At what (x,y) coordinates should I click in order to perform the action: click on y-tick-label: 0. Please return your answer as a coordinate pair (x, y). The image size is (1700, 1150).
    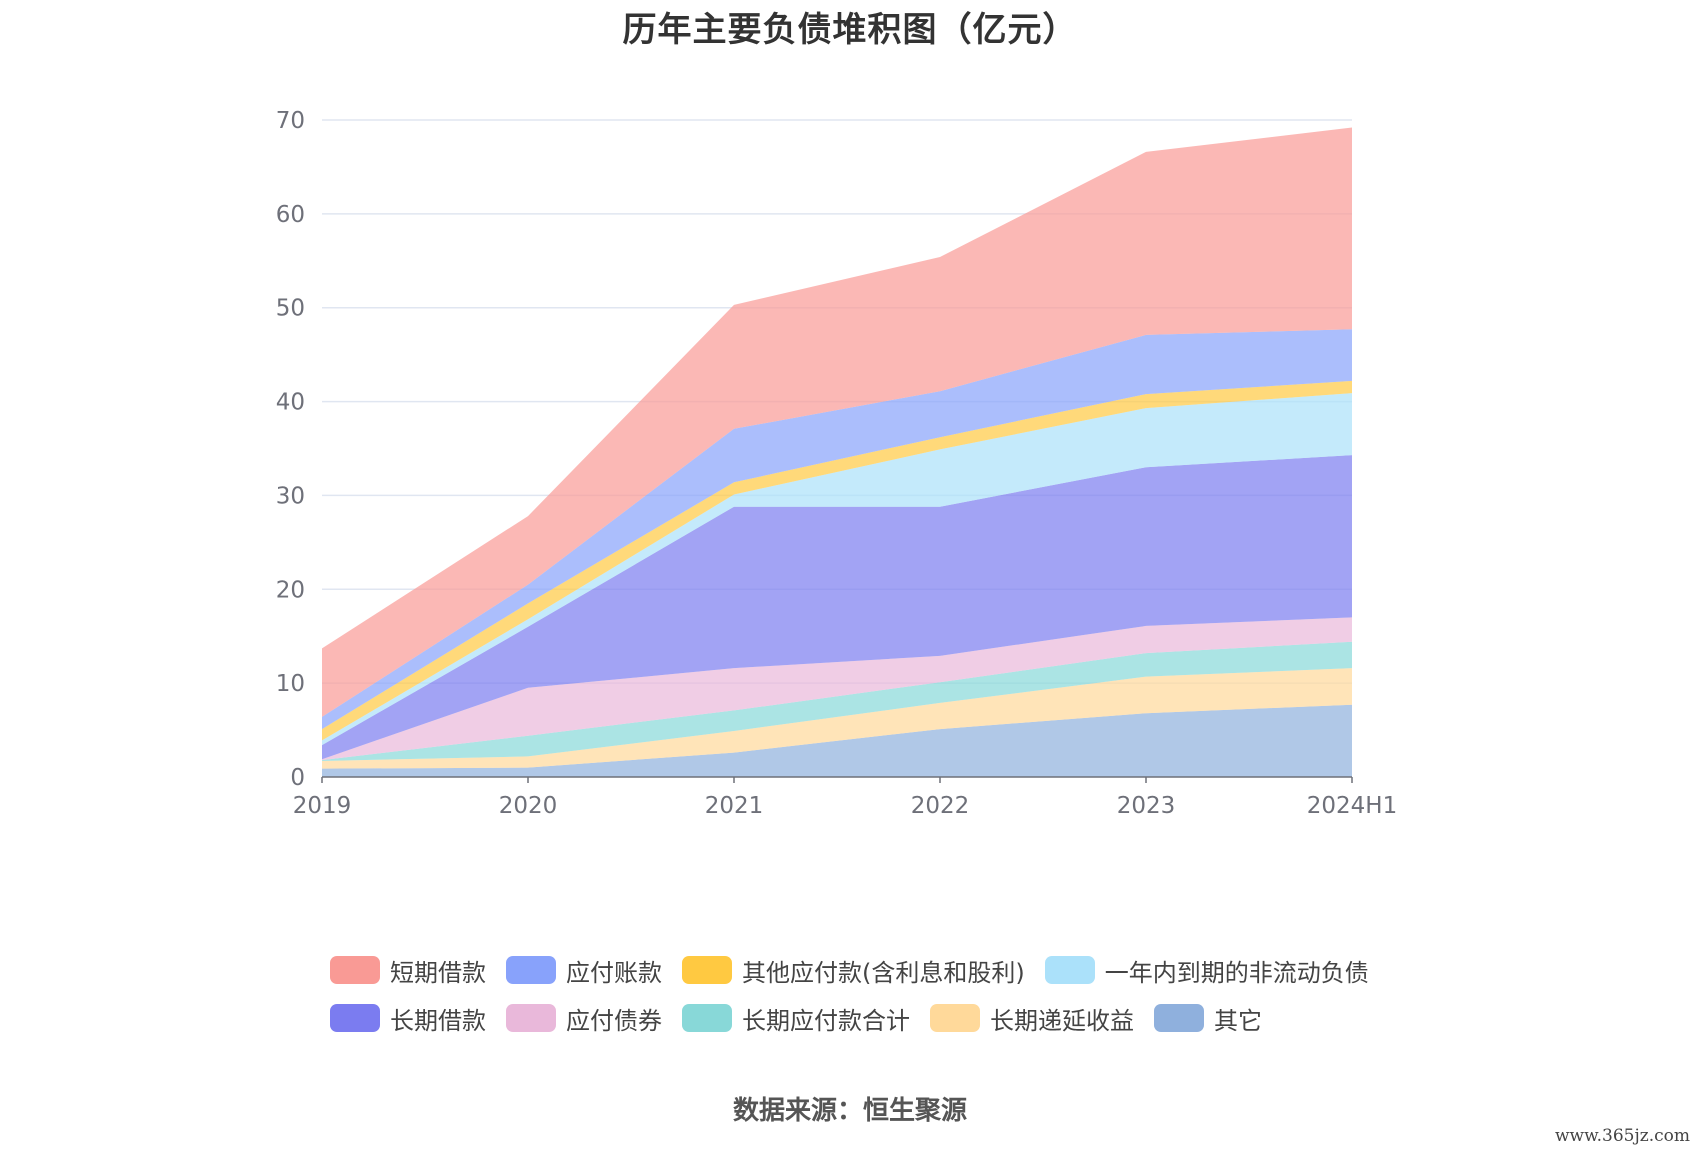
    Looking at the image, I should click on (297, 778).